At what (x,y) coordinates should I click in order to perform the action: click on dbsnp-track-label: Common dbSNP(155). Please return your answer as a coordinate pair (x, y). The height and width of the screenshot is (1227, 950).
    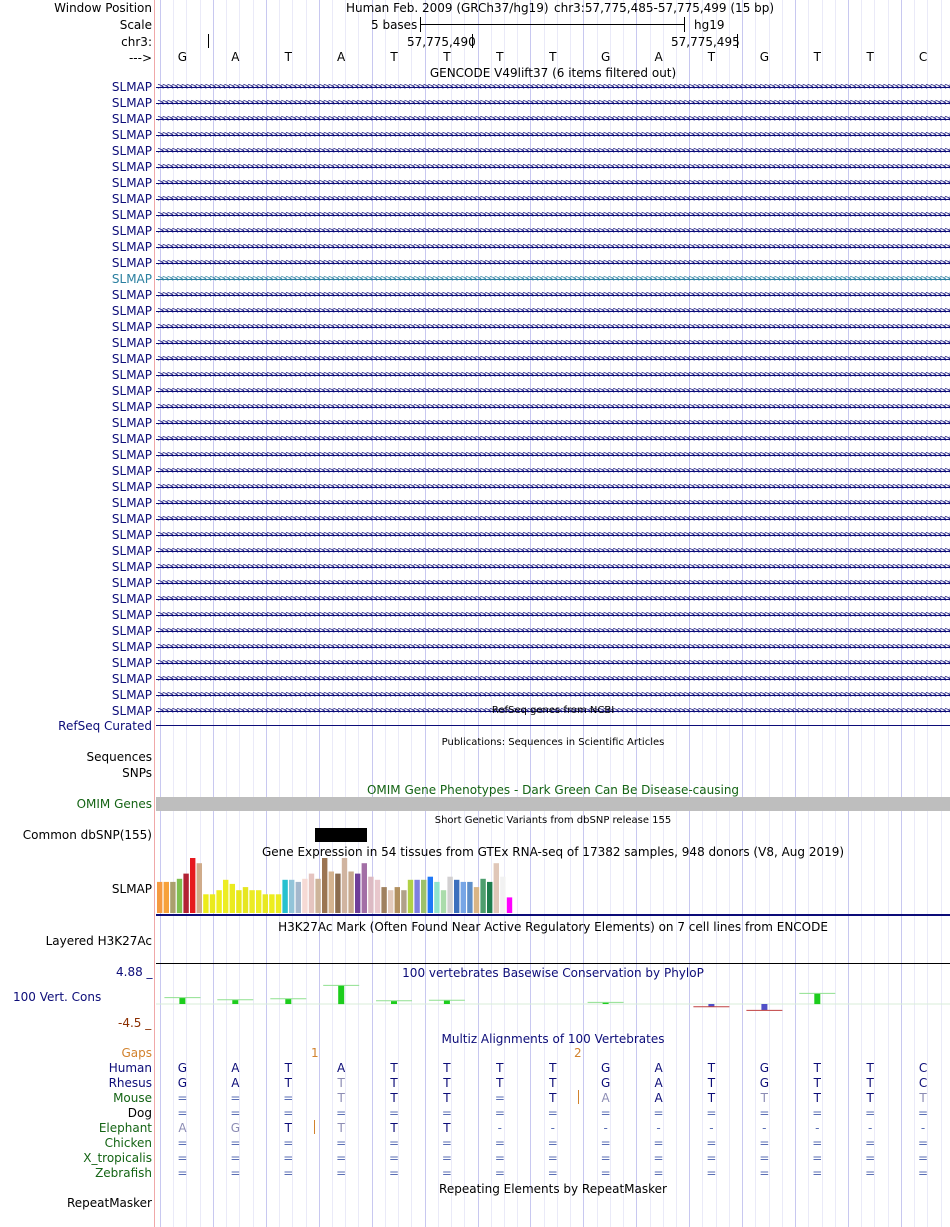
    Looking at the image, I should click on (87, 835).